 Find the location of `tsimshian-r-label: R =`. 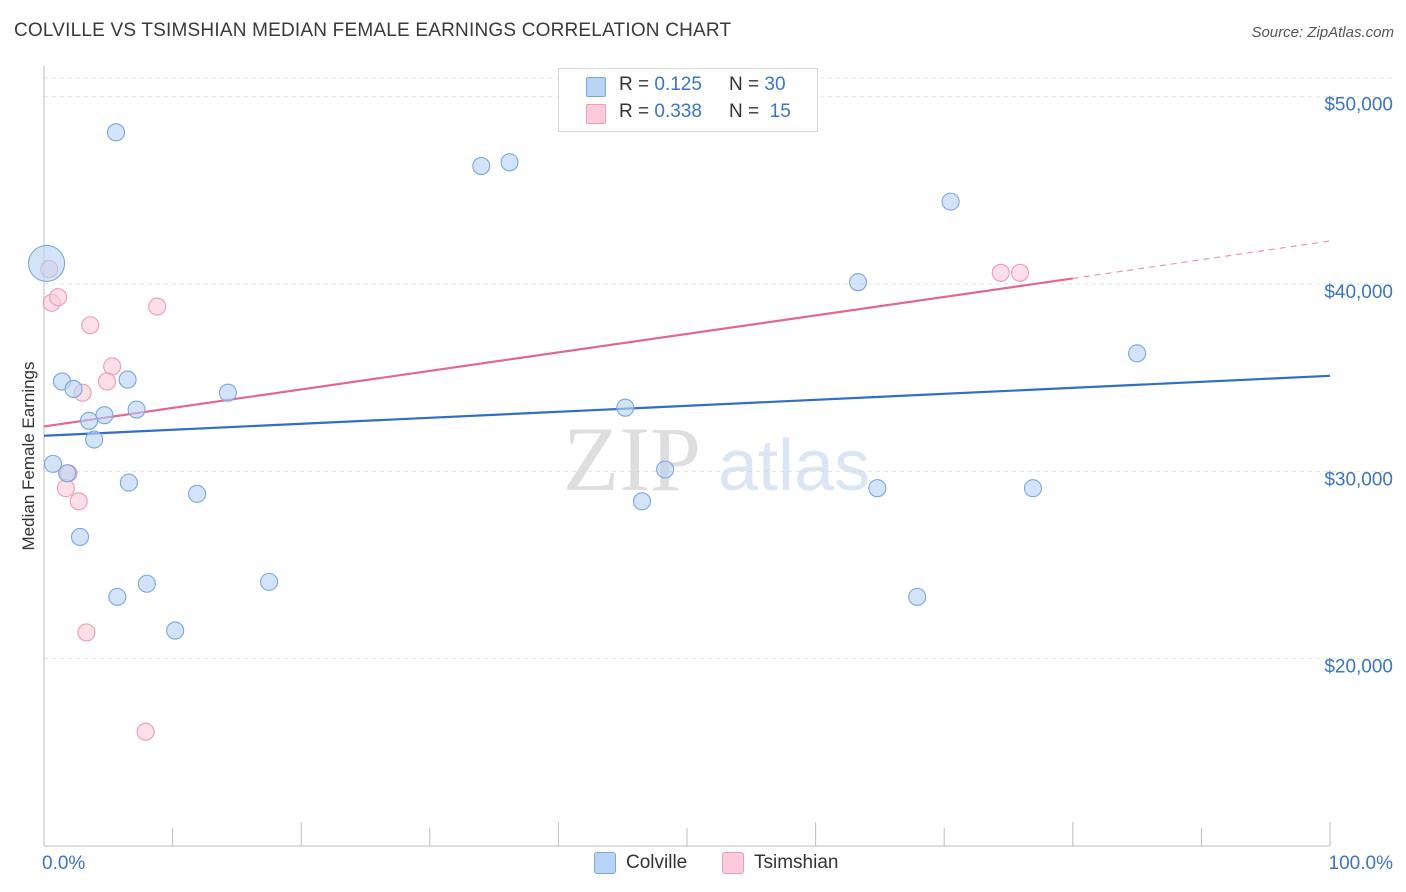

tsimshian-r-label: R = is located at coordinates (634, 111).